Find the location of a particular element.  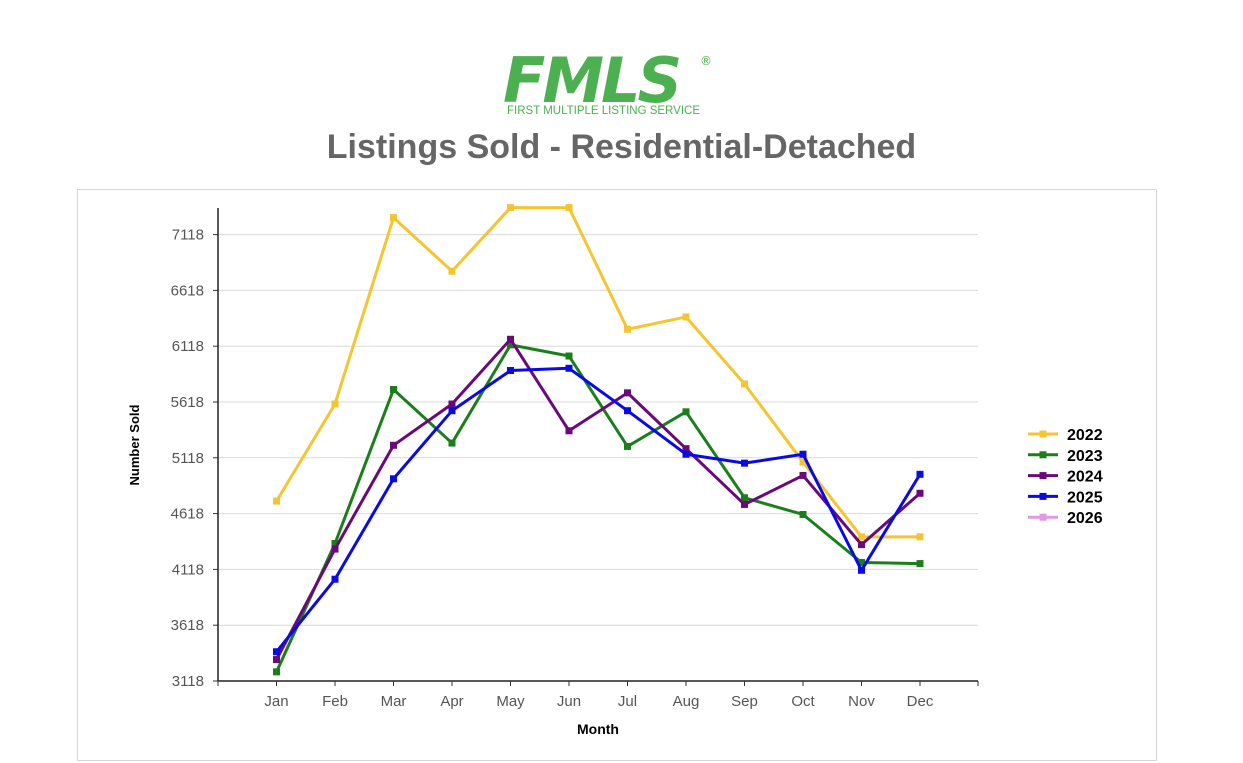

x-tick-label: Nov is located at coordinates (861, 701).